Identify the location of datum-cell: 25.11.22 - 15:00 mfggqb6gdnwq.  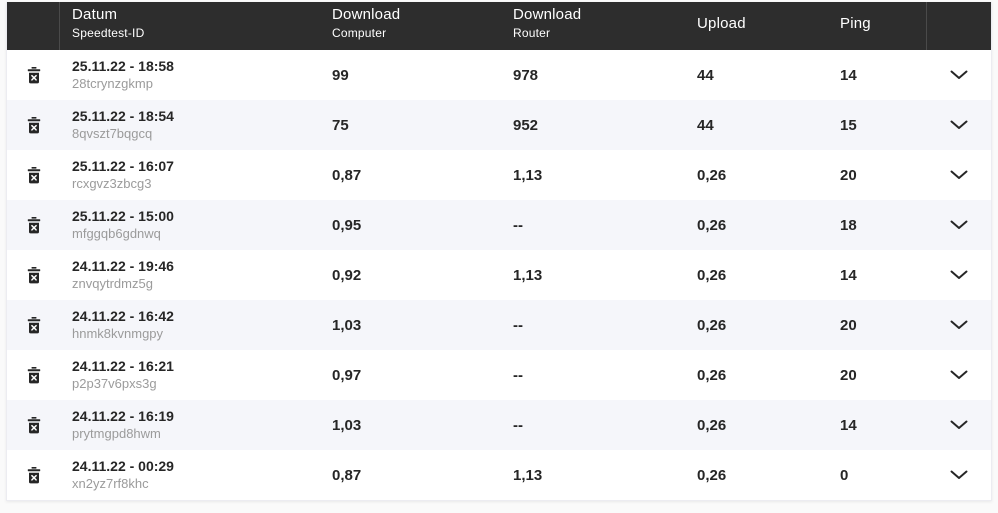
(195, 225).